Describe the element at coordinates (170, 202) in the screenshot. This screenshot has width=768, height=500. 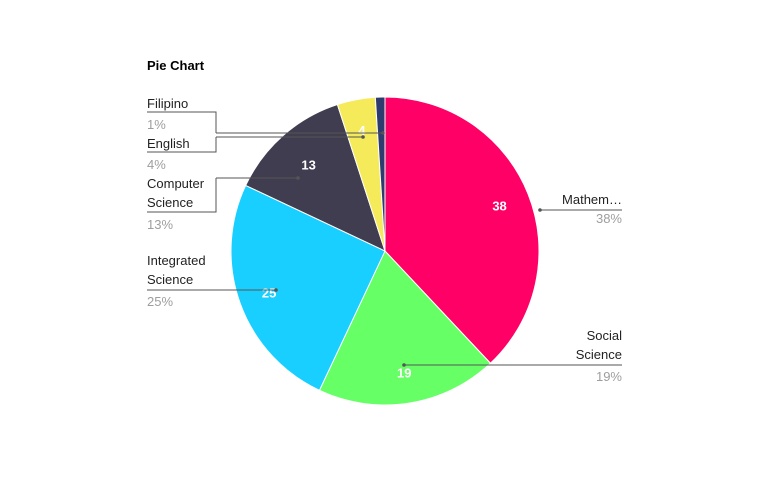
I see `slice-name-label-3: Science` at that location.